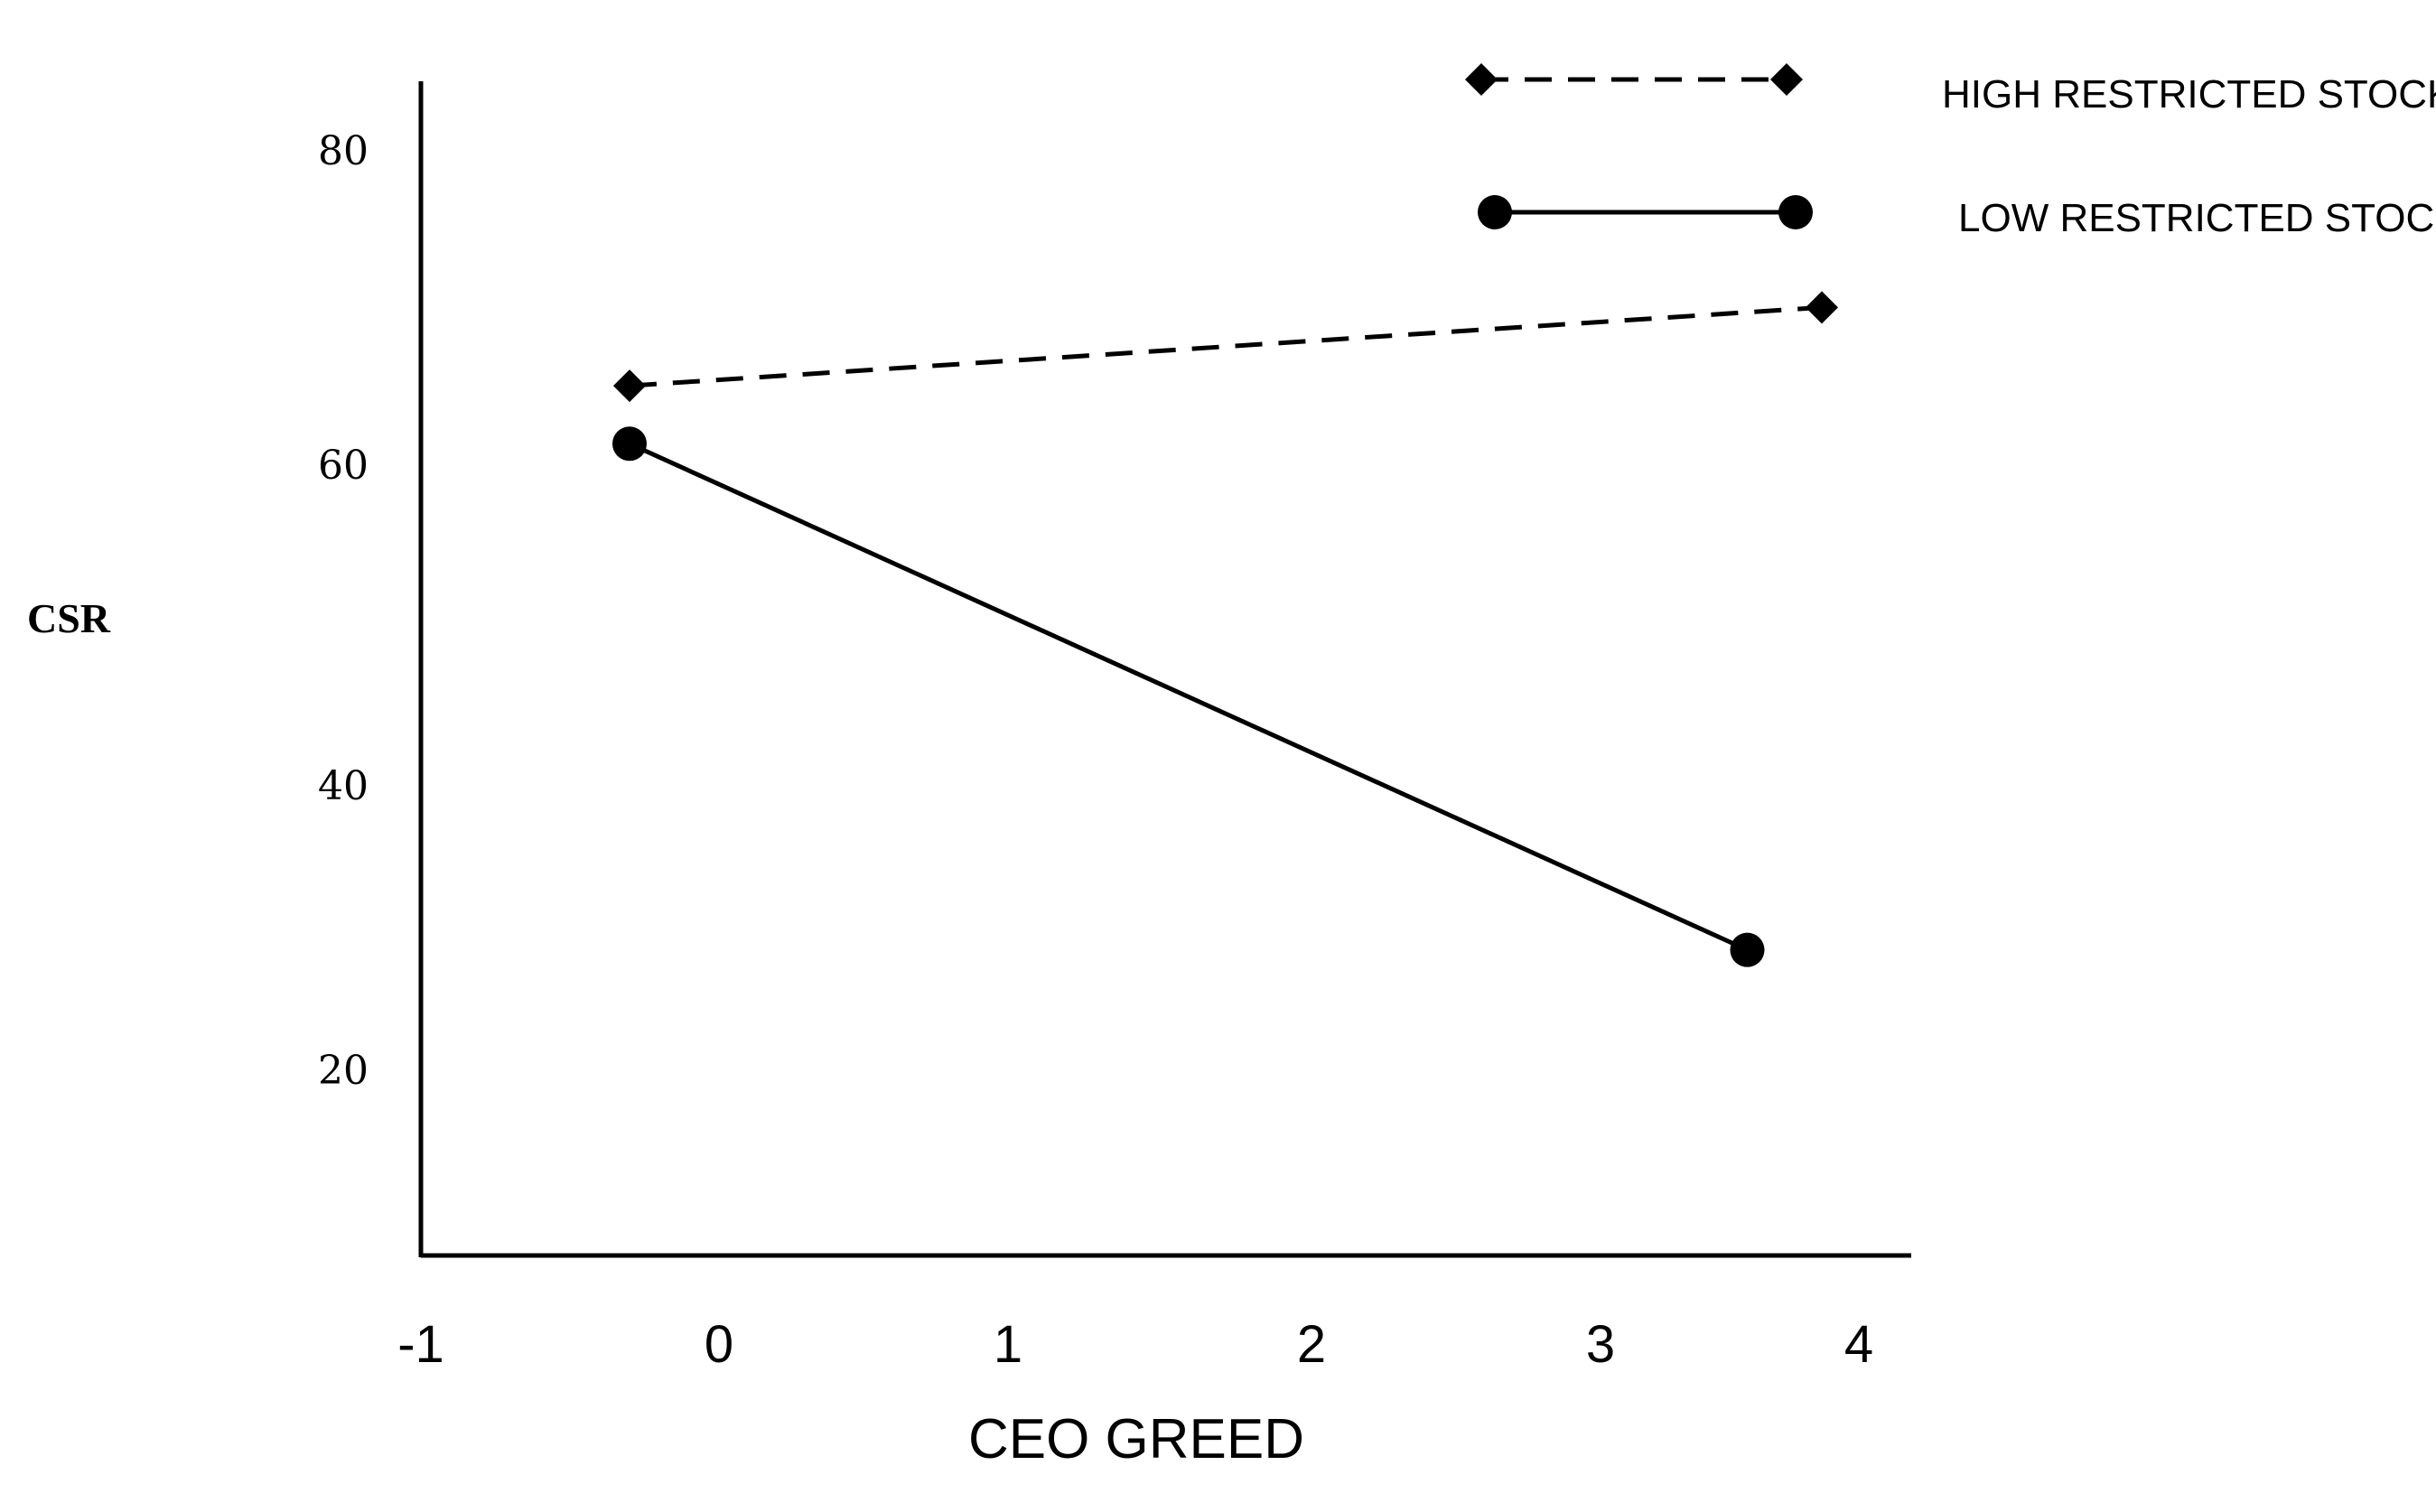 This screenshot has width=2436, height=1512. Describe the element at coordinates (343, 1071) in the screenshot. I see `y-tick-label-20: 20` at that location.